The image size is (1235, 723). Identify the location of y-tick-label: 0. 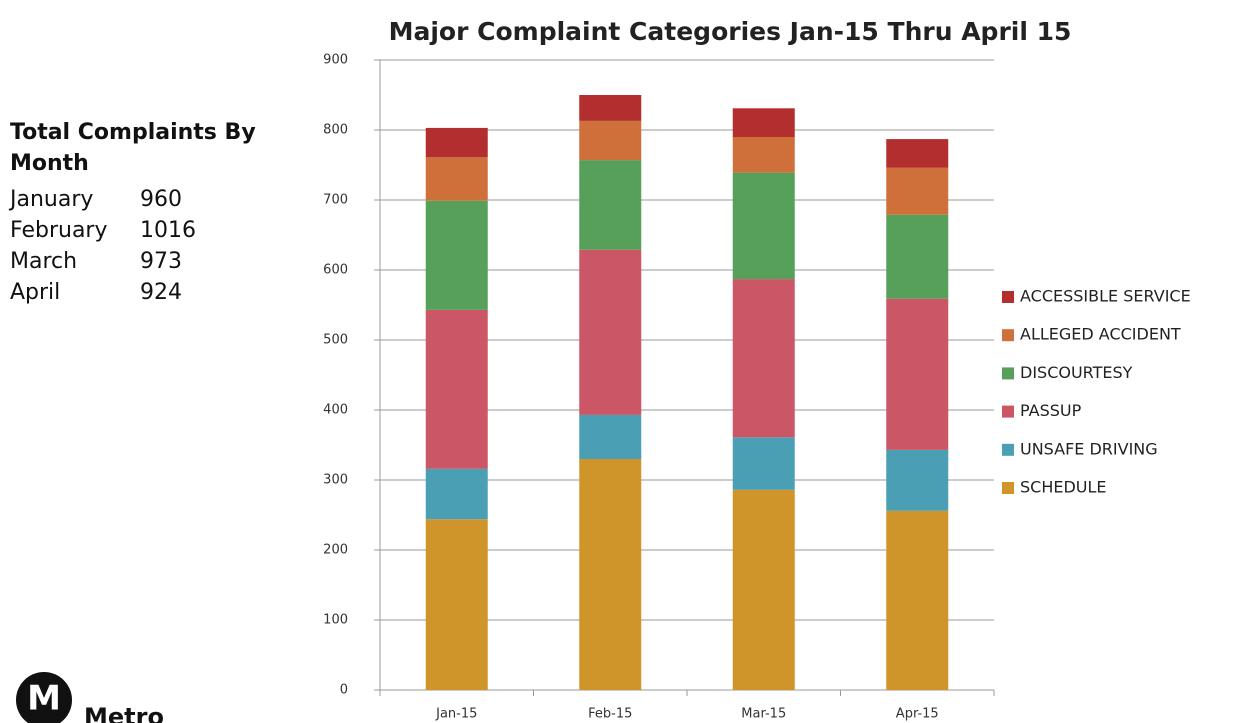
(344, 690).